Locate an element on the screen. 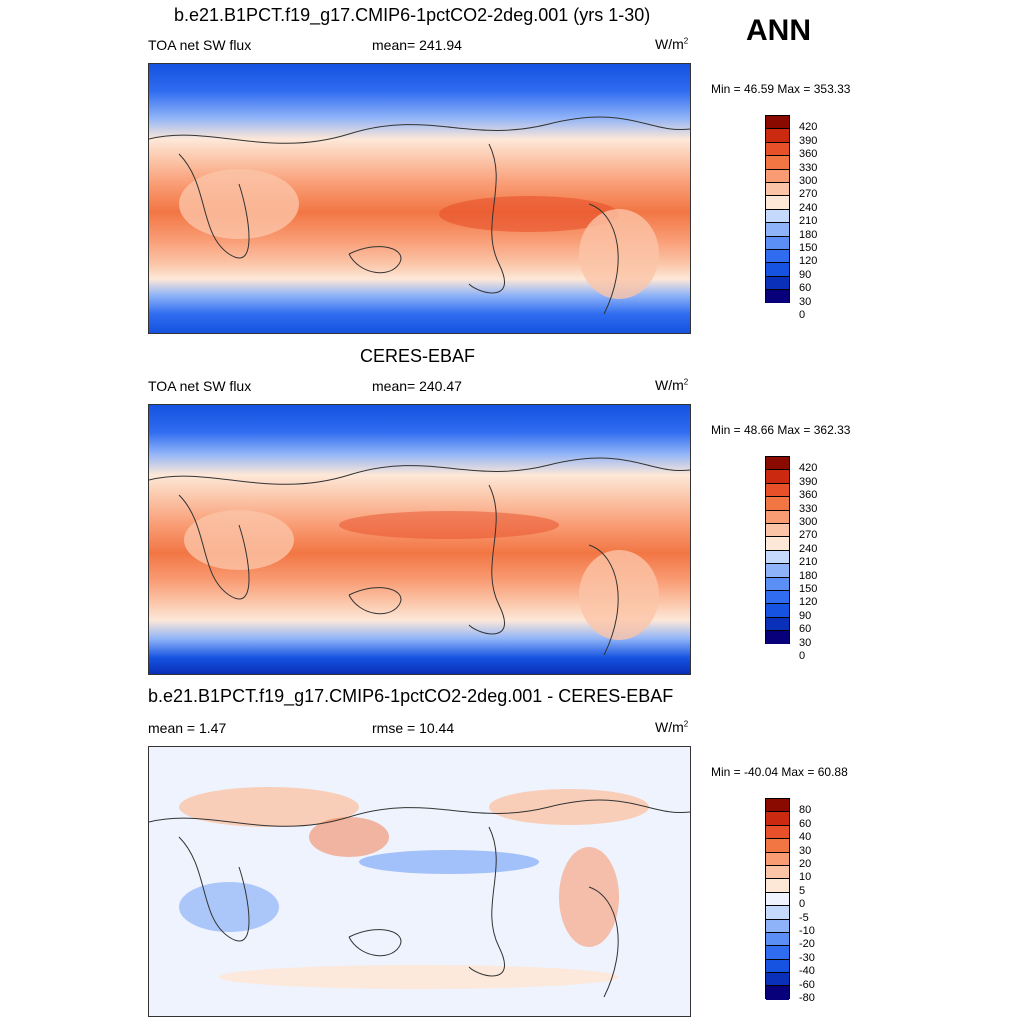 Image resolution: width=1024 pixels, height=1024 pixels. panel-3-map is located at coordinates (419, 881).